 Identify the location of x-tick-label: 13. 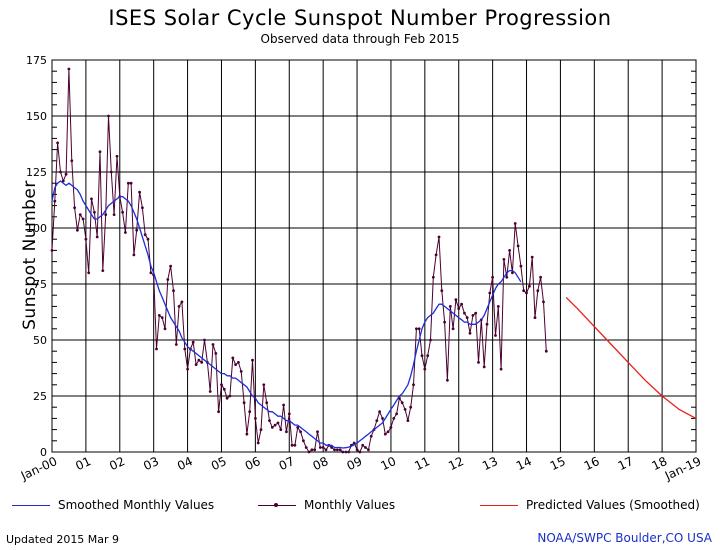
(490, 463).